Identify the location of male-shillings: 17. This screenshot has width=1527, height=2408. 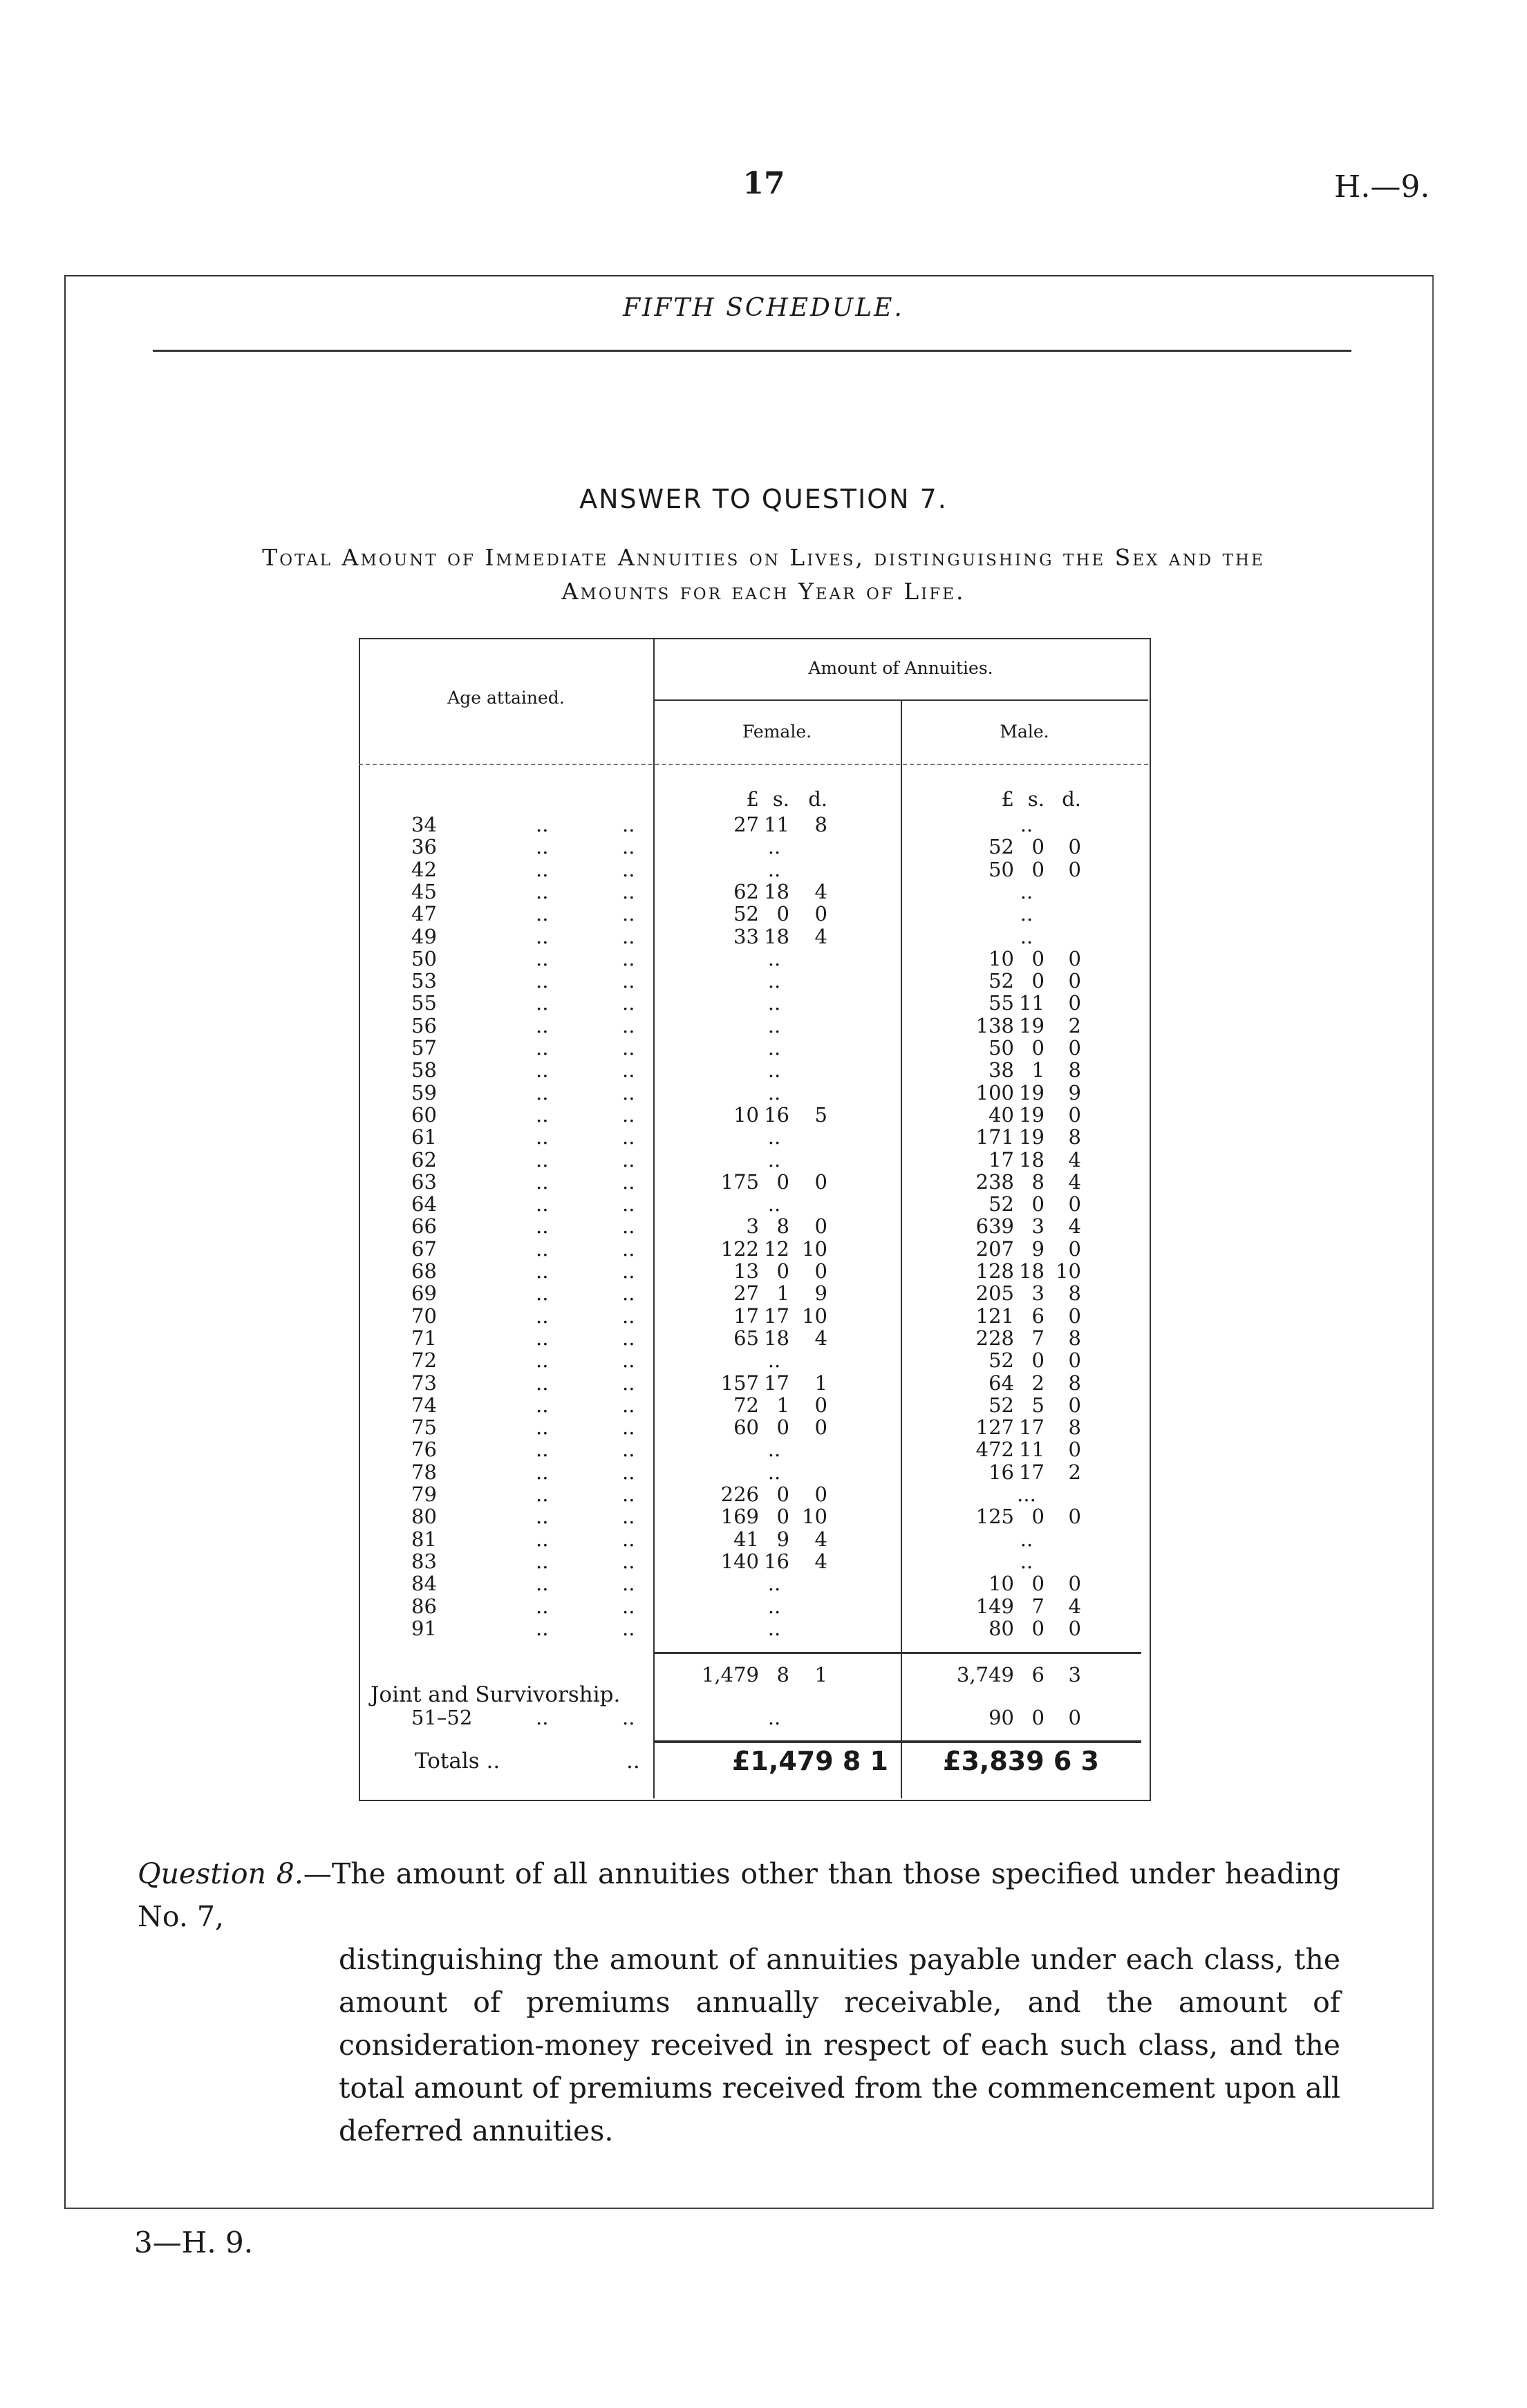
(1032, 1427).